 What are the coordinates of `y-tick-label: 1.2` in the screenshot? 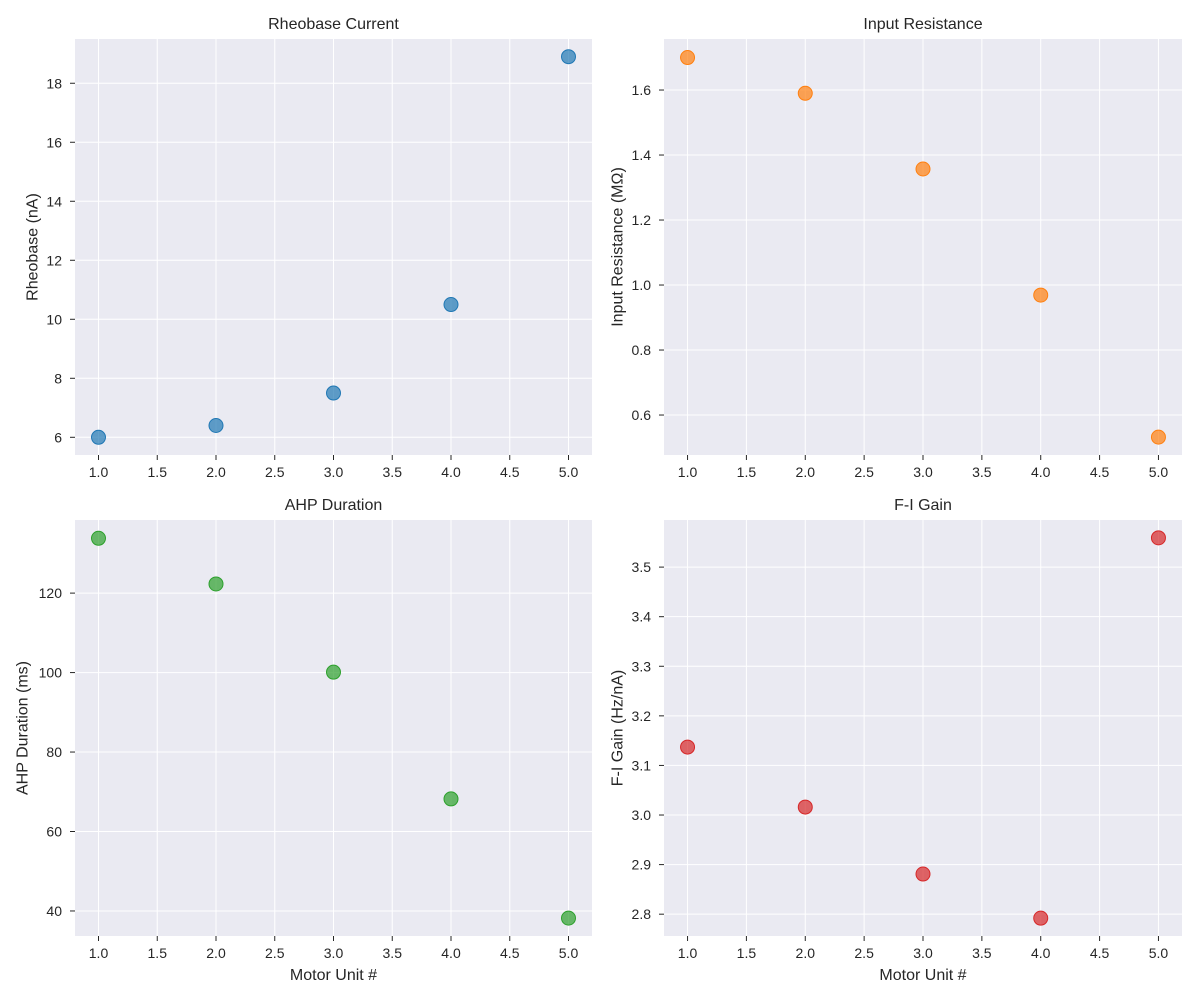 It's located at (642, 220).